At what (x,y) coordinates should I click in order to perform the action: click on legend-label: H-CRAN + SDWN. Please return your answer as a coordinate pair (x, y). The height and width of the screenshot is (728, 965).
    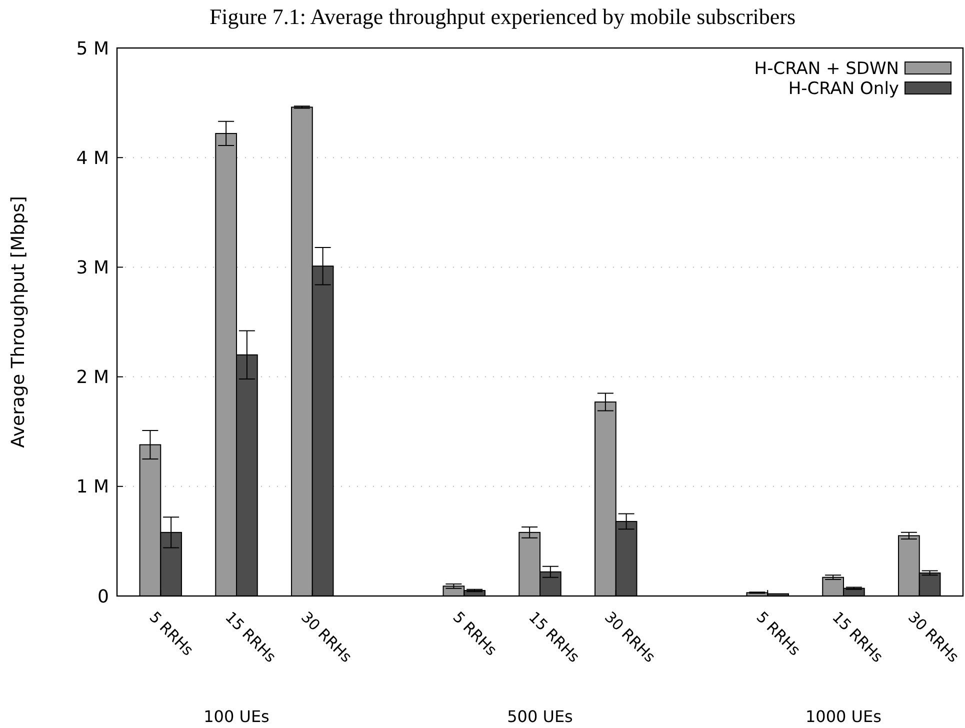
    Looking at the image, I should click on (826, 68).